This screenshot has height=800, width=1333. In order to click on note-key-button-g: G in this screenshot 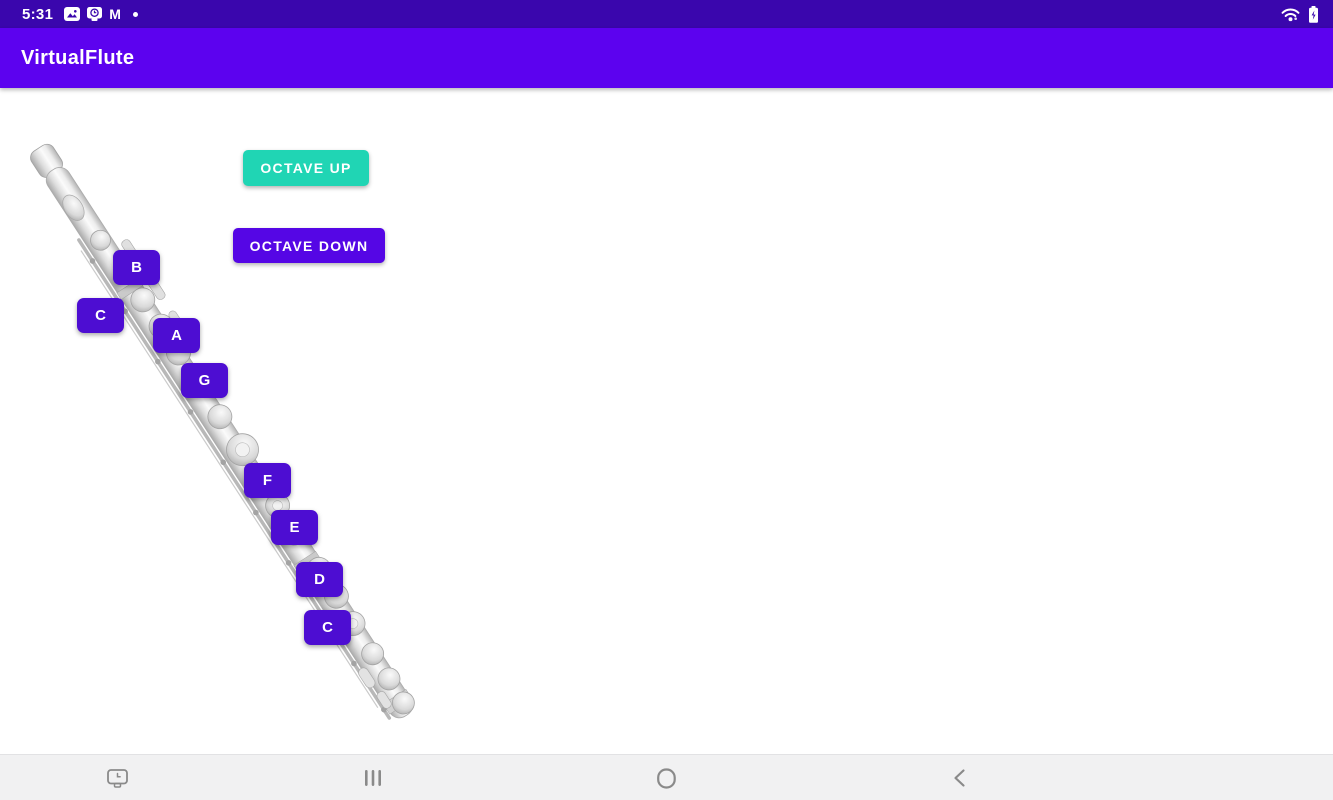, I will do `click(204, 380)`.